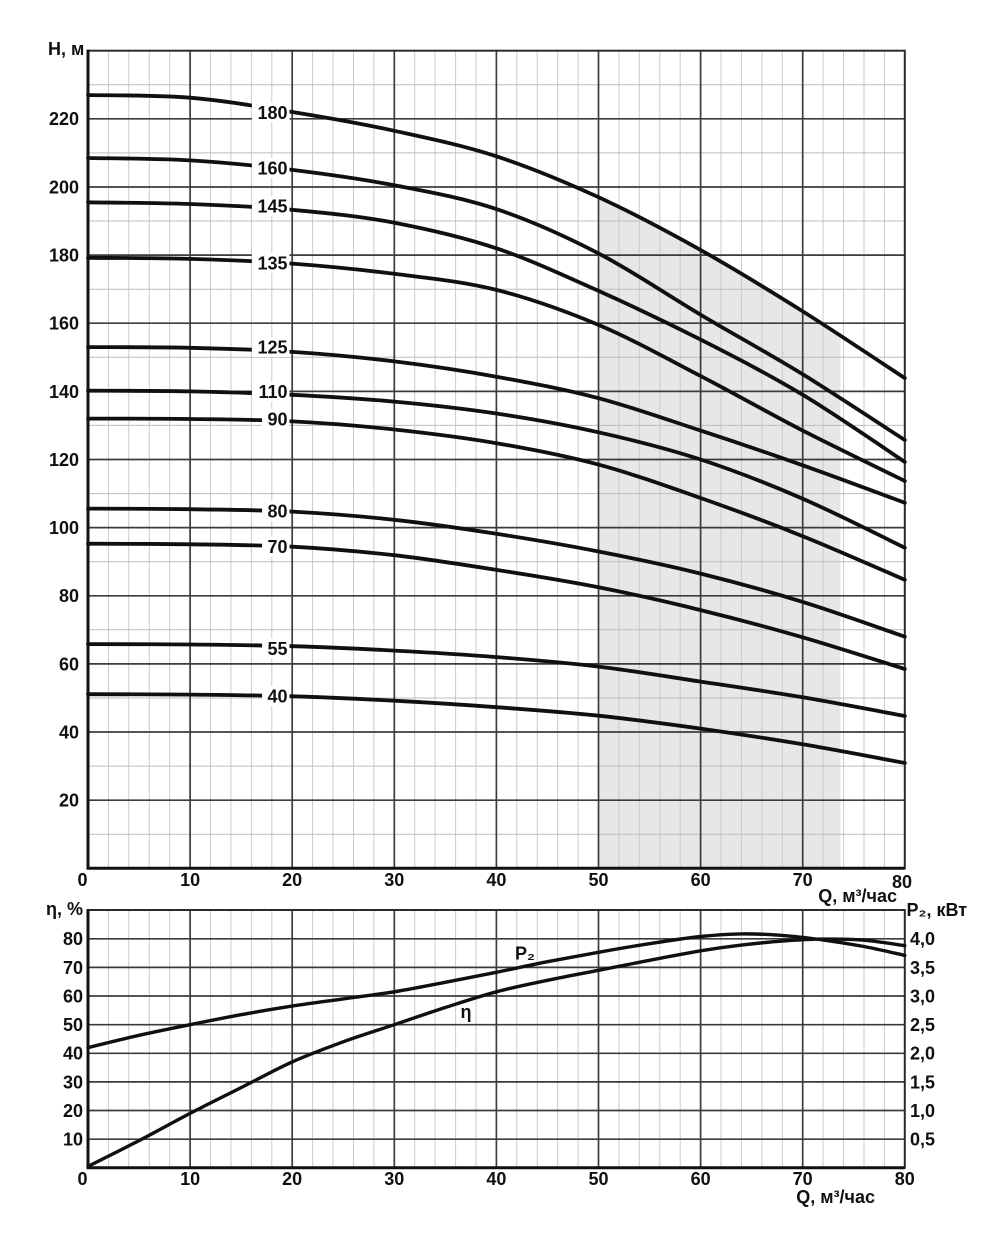 This screenshot has height=1237, width=1000. What do you see at coordinates (922, 939) in the screenshot?
I see `svg-text: 4,0` at bounding box center [922, 939].